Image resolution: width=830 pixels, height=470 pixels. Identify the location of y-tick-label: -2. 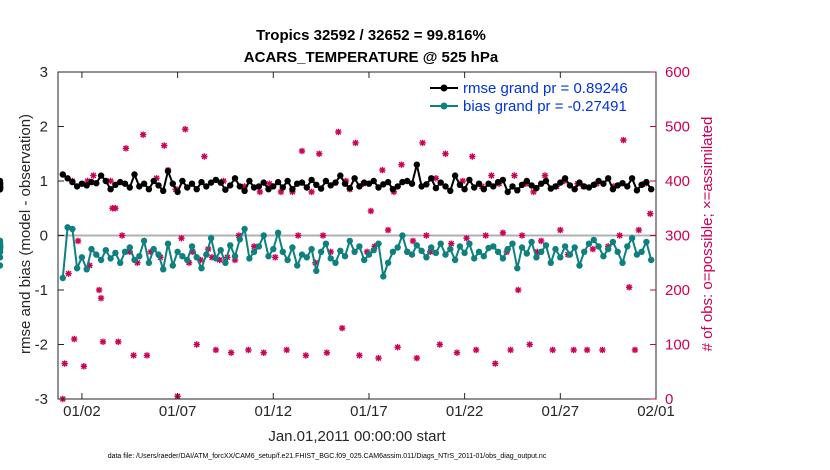
(41, 345).